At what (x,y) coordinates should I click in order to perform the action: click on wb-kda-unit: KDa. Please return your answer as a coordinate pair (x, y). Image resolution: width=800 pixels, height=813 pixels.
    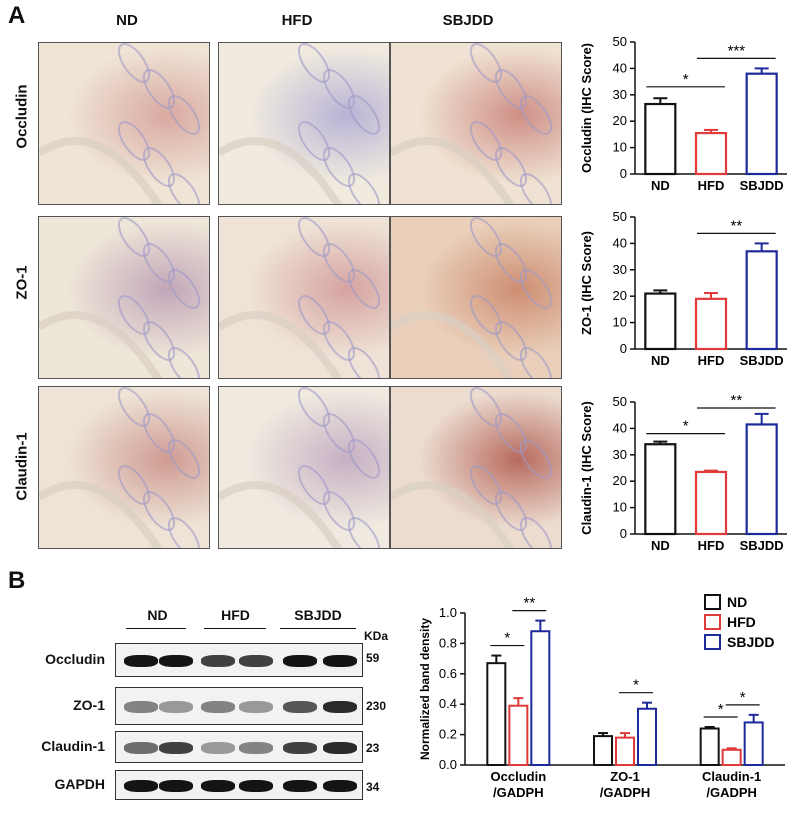
    Looking at the image, I should click on (376, 636).